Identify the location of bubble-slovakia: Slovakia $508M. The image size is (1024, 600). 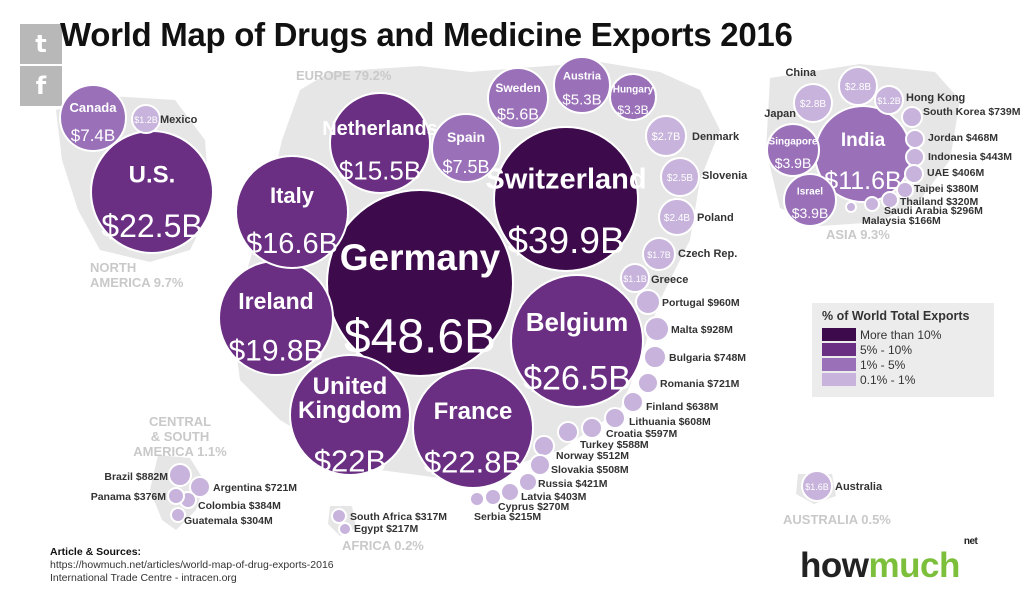
(579, 465).